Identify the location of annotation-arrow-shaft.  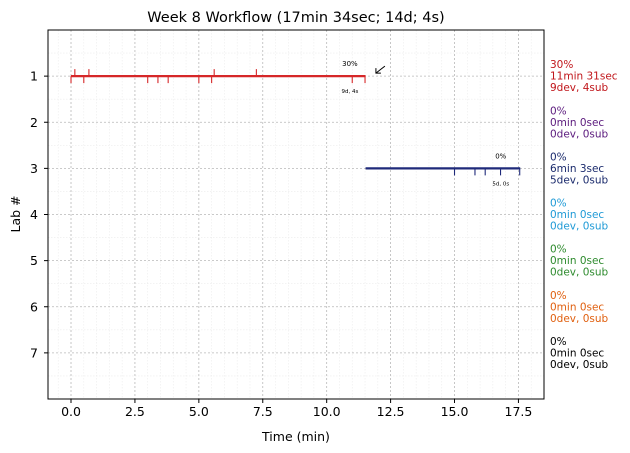
(380, 69).